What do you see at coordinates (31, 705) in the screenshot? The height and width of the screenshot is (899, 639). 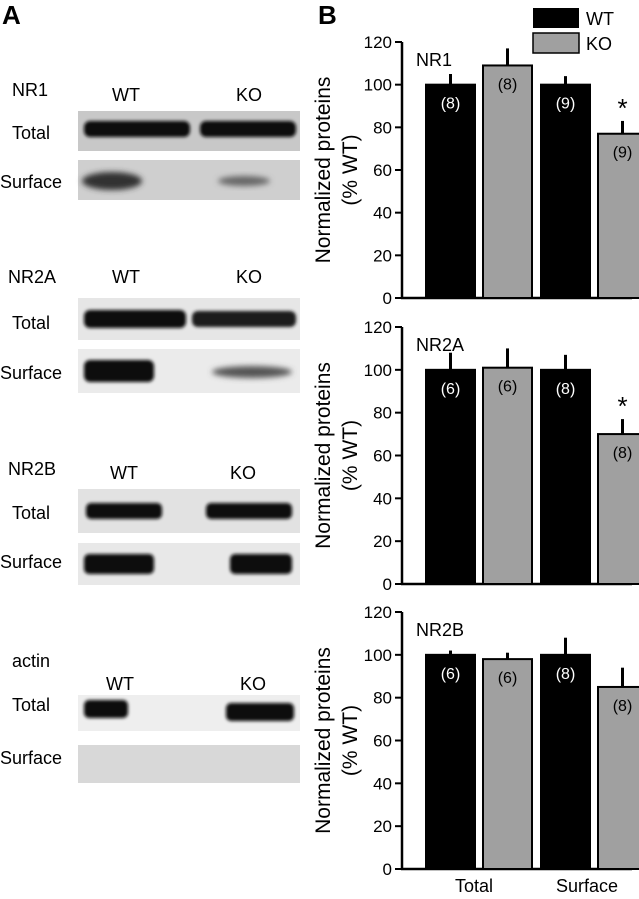 I see `blot-actin-row-total: Total` at bounding box center [31, 705].